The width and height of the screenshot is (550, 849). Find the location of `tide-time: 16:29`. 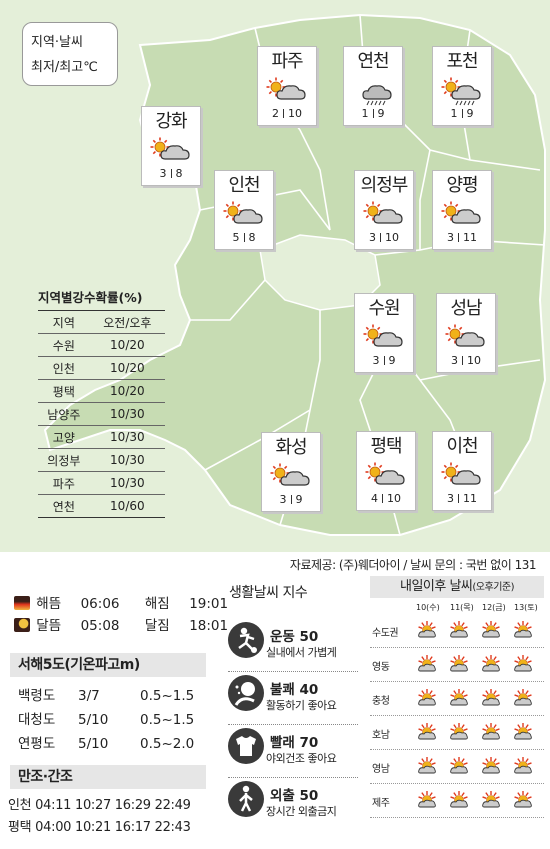

tide-time: 16:29 is located at coordinates (132, 805).